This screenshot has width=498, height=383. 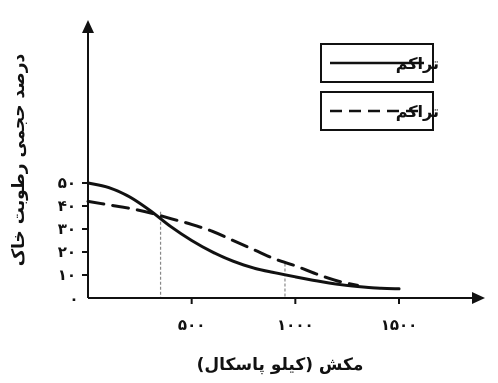 What do you see at coordinates (191, 325) in the screenshot?
I see `x-tick-label: ۵۰۰` at bounding box center [191, 325].